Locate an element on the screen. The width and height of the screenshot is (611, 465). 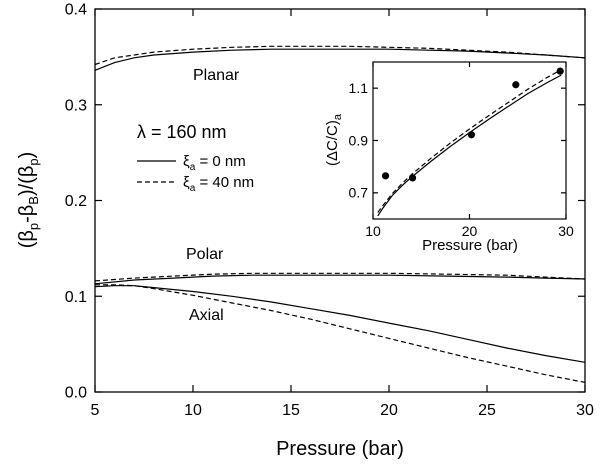
main-polar-solid-line is located at coordinates (340, 279).